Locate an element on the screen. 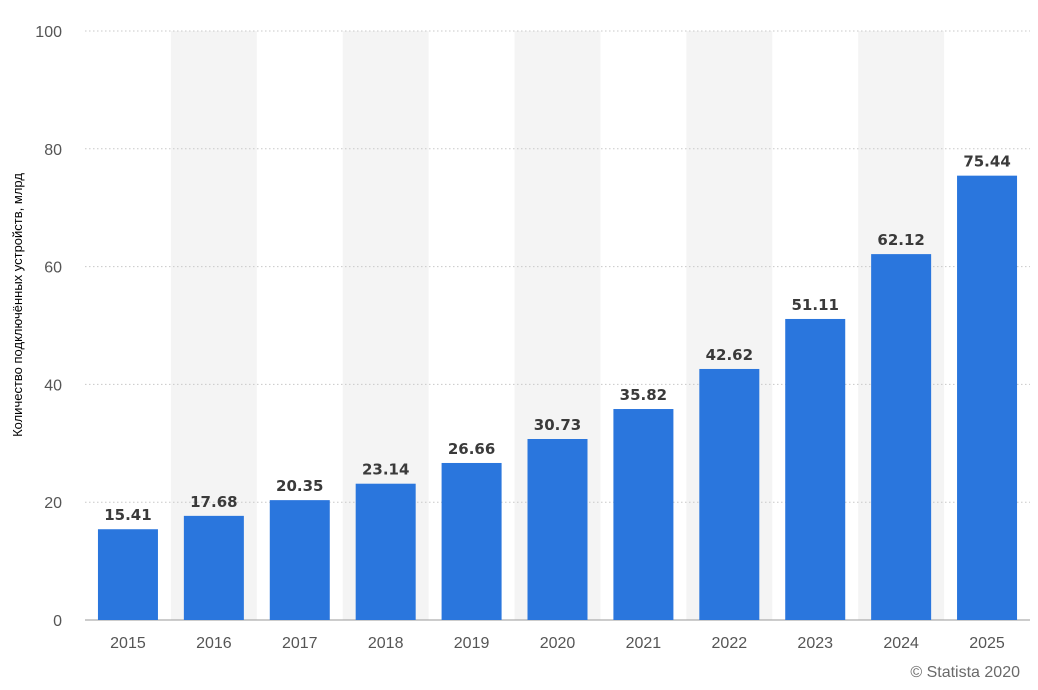 The height and width of the screenshot is (690, 1038). x-tick-label: 2020 is located at coordinates (558, 643).